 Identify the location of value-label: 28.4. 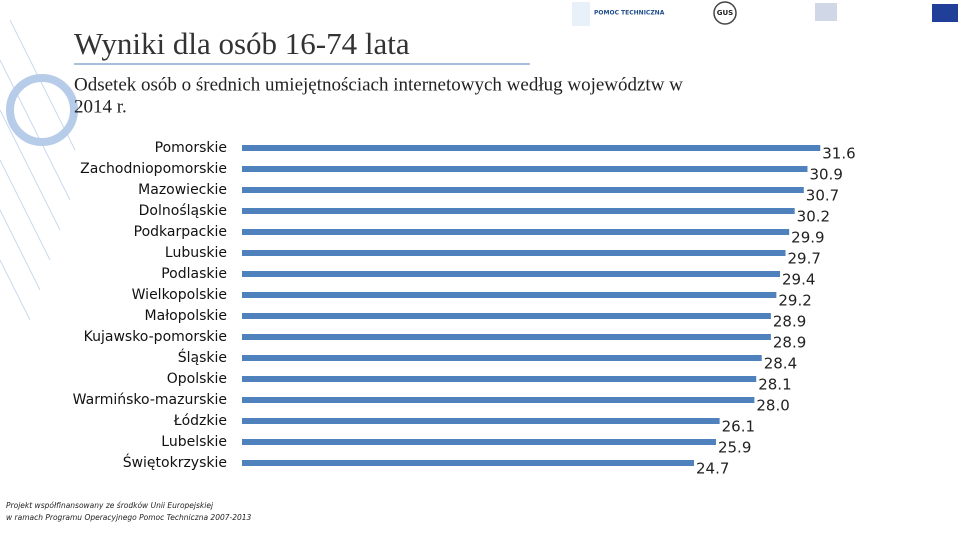
(780, 364).